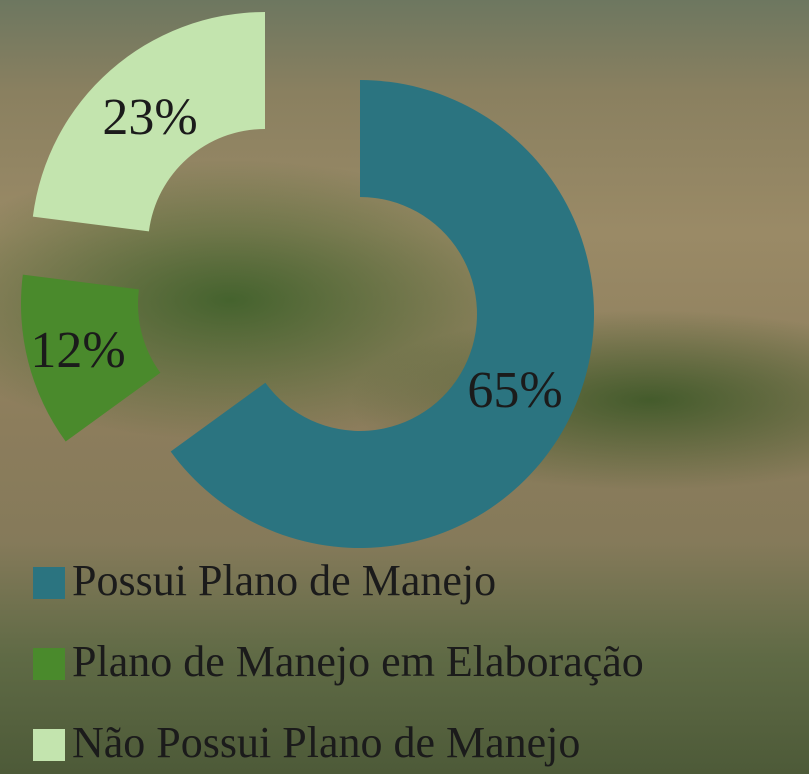  Describe the element at coordinates (77, 350) in the screenshot. I see `data-label: 12%` at that location.